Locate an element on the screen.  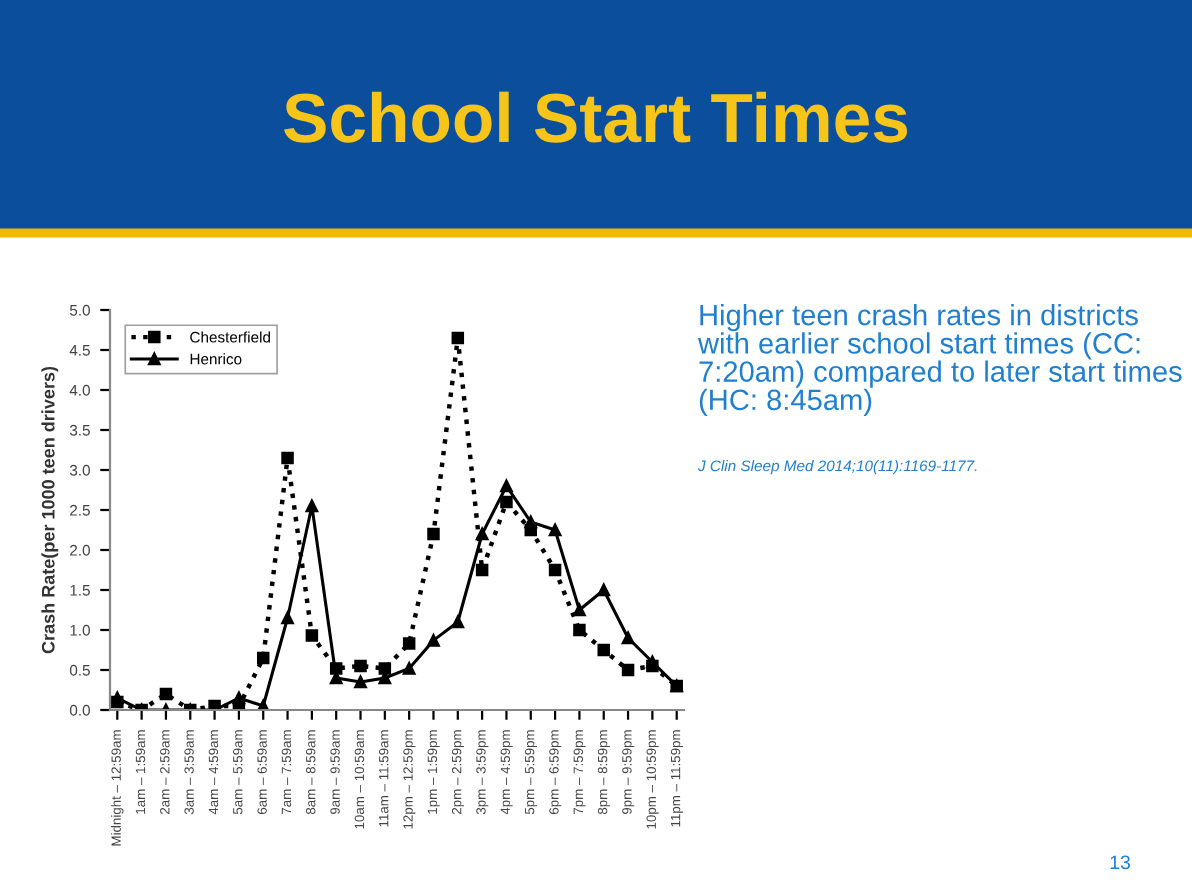
y-axis-title: Crash Rate(per 1000 teen drivers) is located at coordinates (50, 510).